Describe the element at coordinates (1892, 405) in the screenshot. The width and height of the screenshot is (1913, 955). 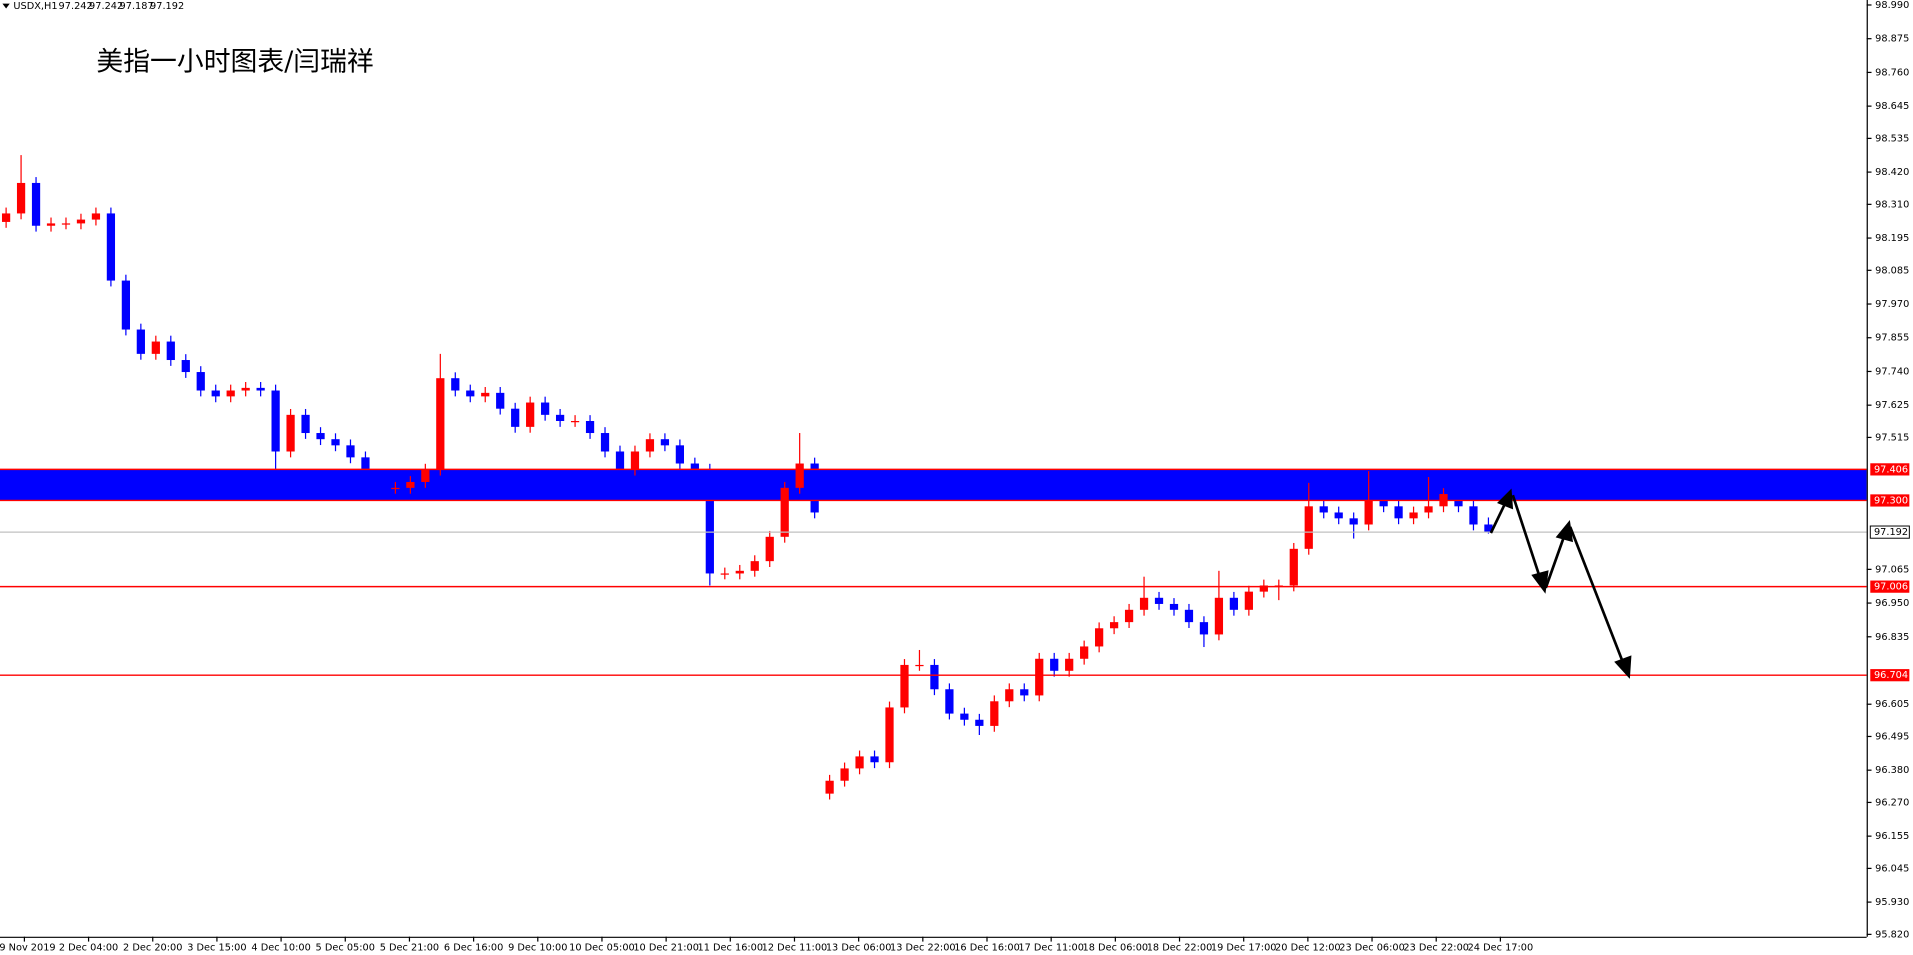
I see `y-tick-label: 97.625` at that location.